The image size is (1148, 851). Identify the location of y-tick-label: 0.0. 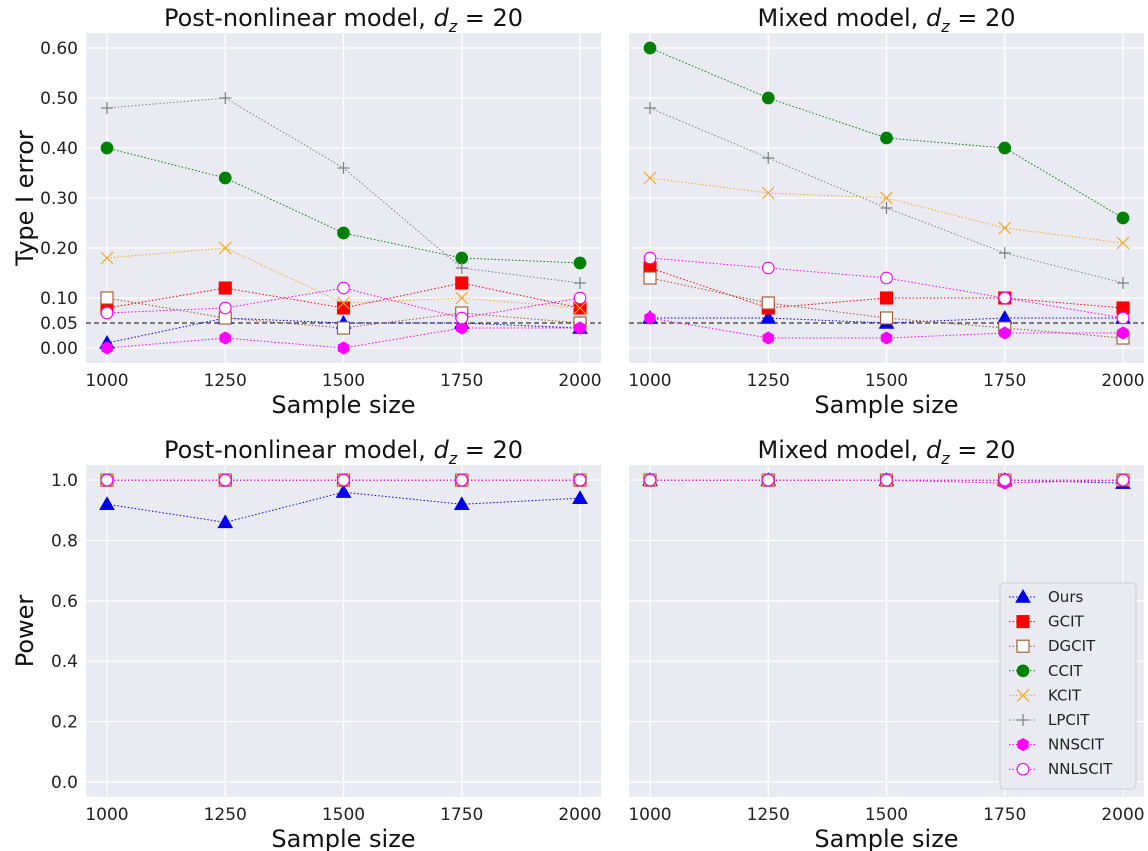
(64, 783).